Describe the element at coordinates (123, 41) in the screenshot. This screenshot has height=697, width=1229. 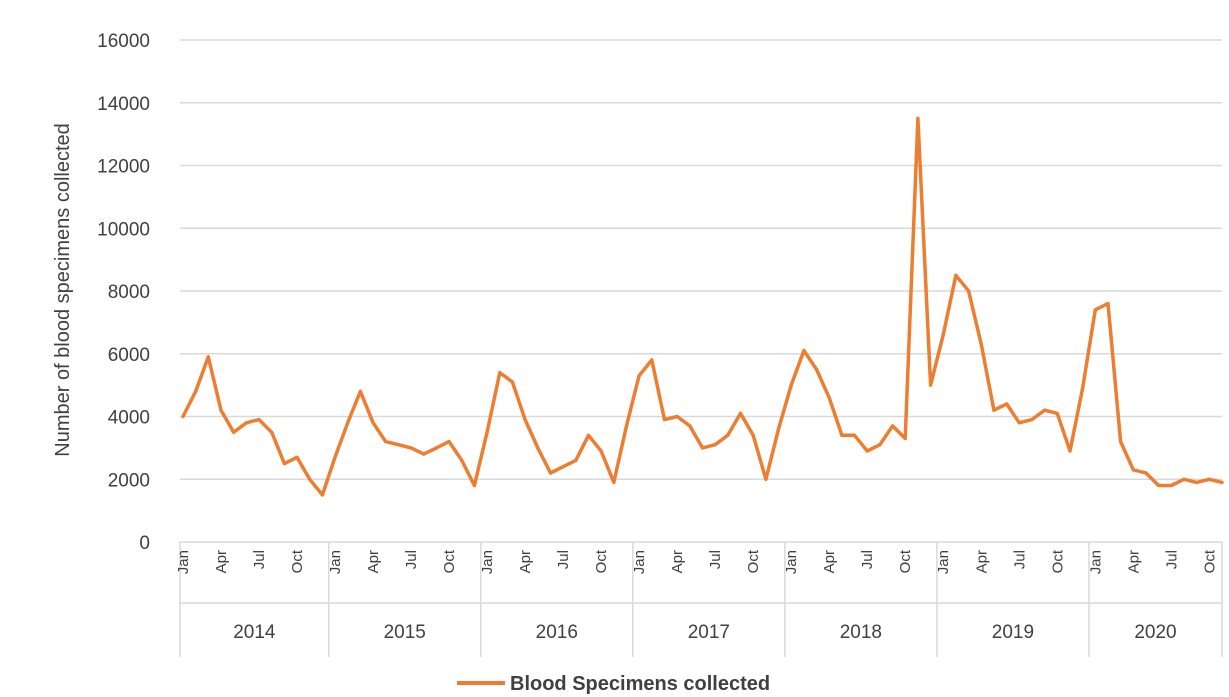
I see `y-tick-label: 16000` at that location.